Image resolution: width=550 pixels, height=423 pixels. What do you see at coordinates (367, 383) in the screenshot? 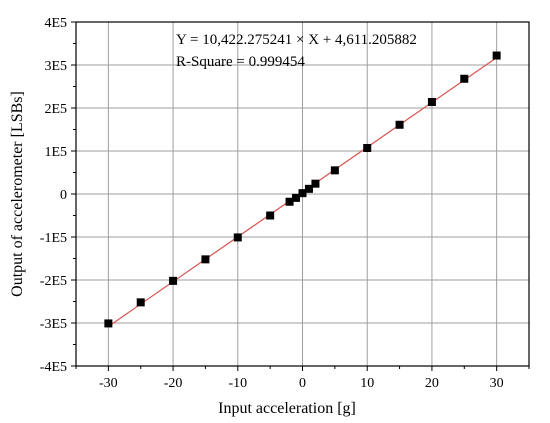
I see `x-tick-label: 10` at bounding box center [367, 383].